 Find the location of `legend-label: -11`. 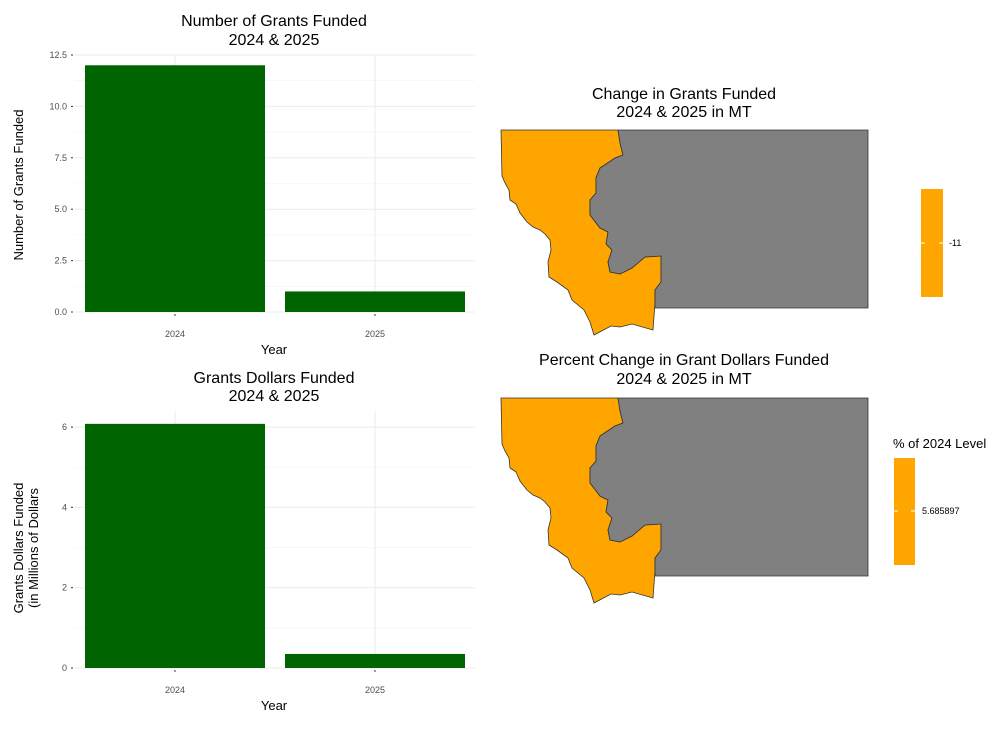

legend-label: -11 is located at coordinates (955, 243).